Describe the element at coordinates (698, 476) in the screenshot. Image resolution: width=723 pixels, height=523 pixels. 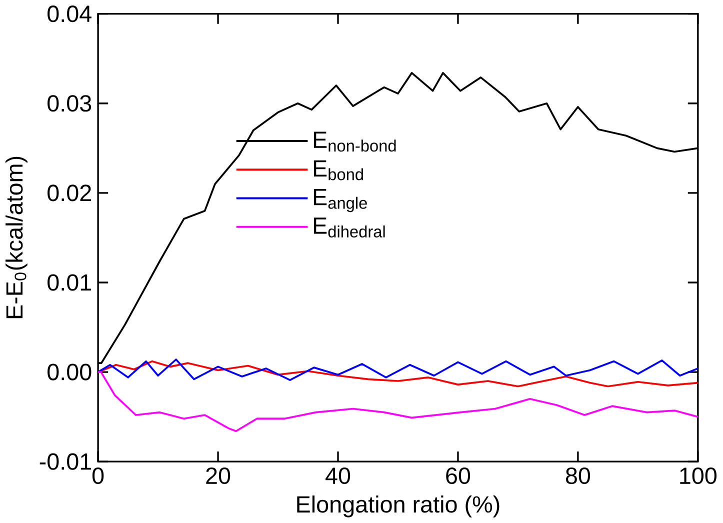
I see `x-tick-label: 100` at that location.